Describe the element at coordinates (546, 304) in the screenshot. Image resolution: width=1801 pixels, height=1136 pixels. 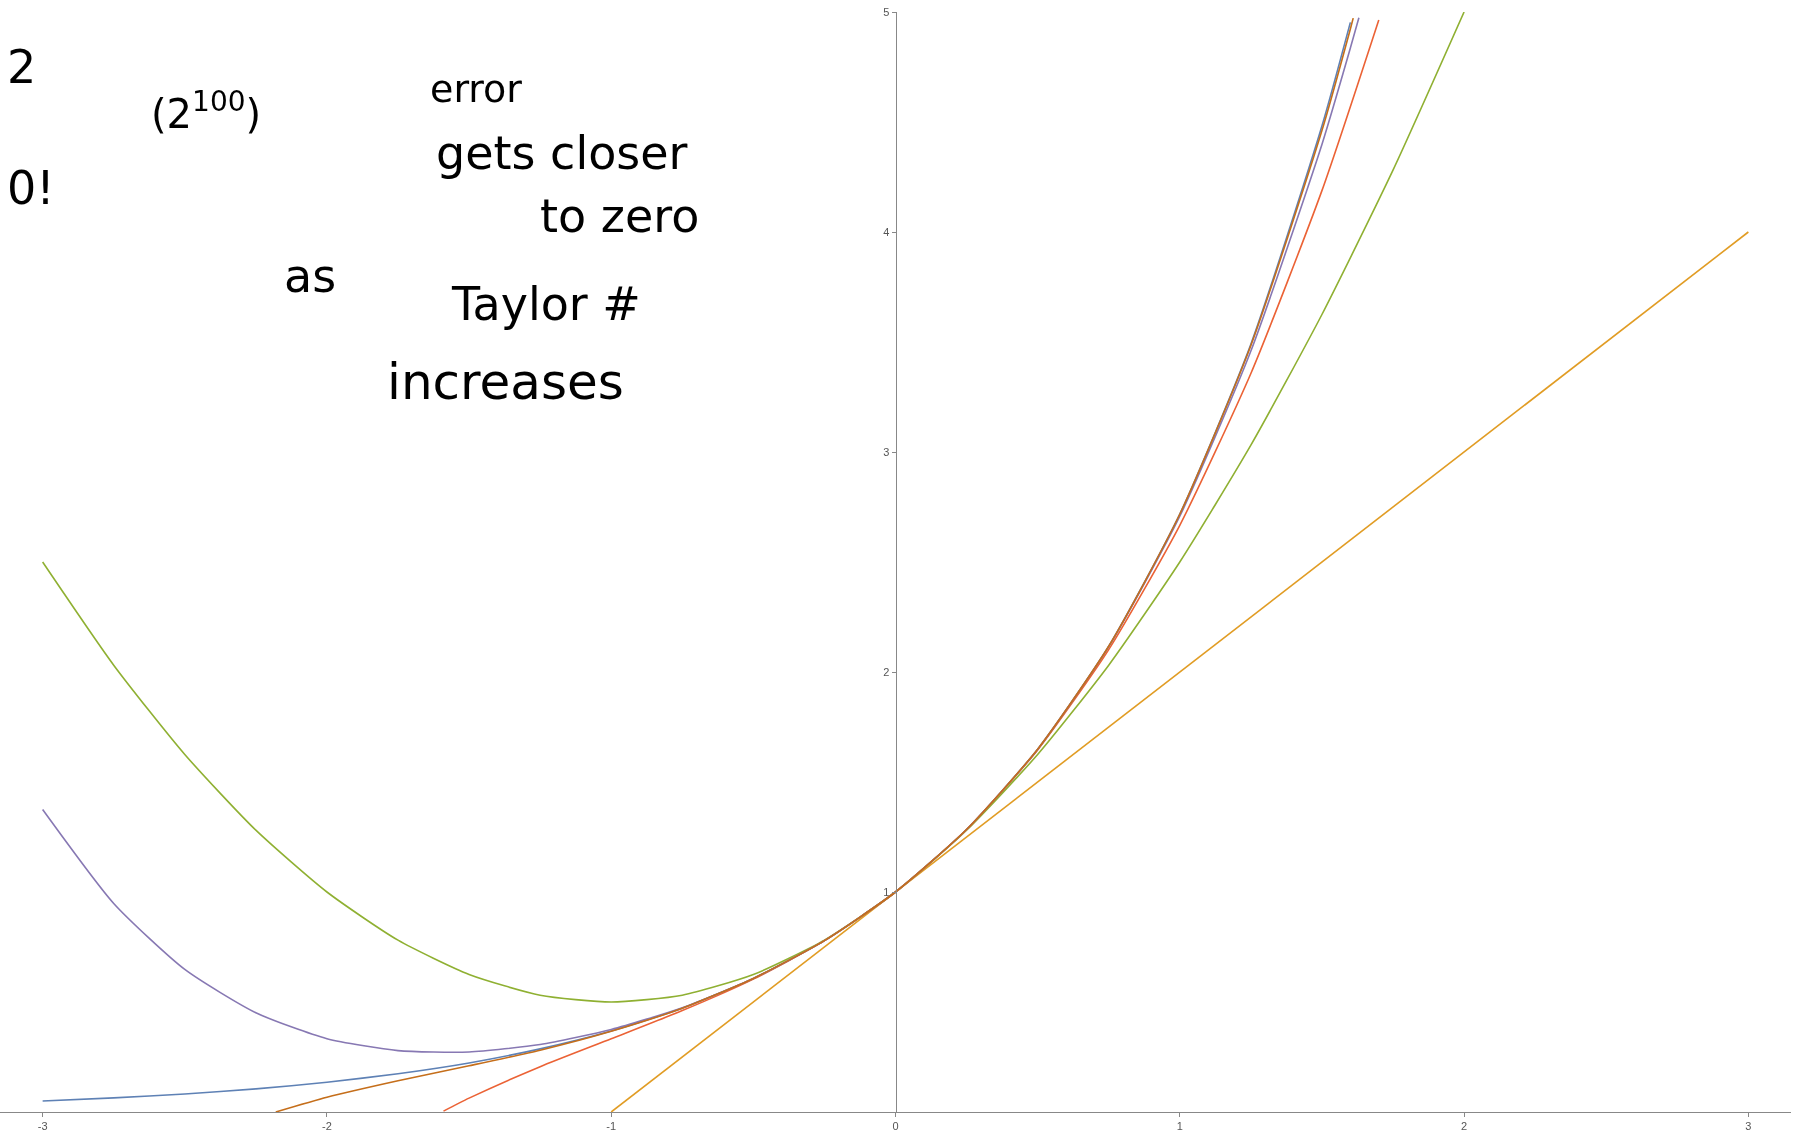
I see `annotation: Taylor #` at that location.